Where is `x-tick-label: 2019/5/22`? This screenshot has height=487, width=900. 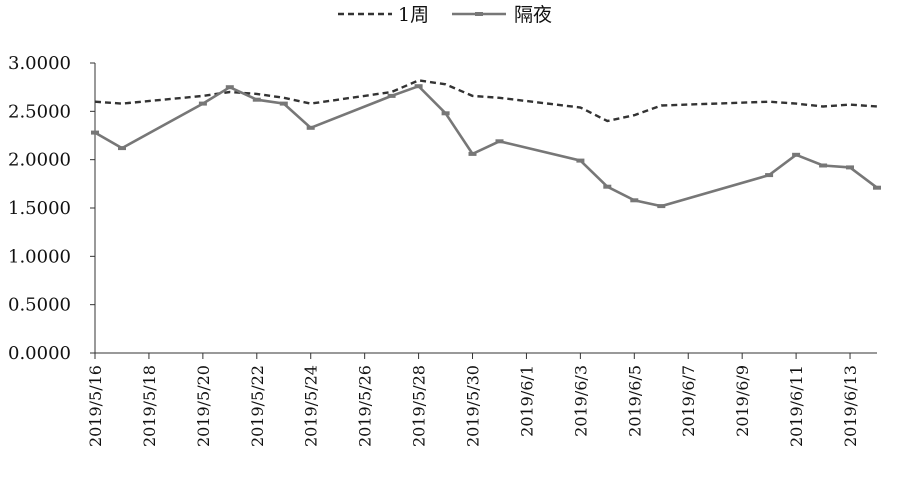
x-tick-label: 2019/5/22 is located at coordinates (257, 406).